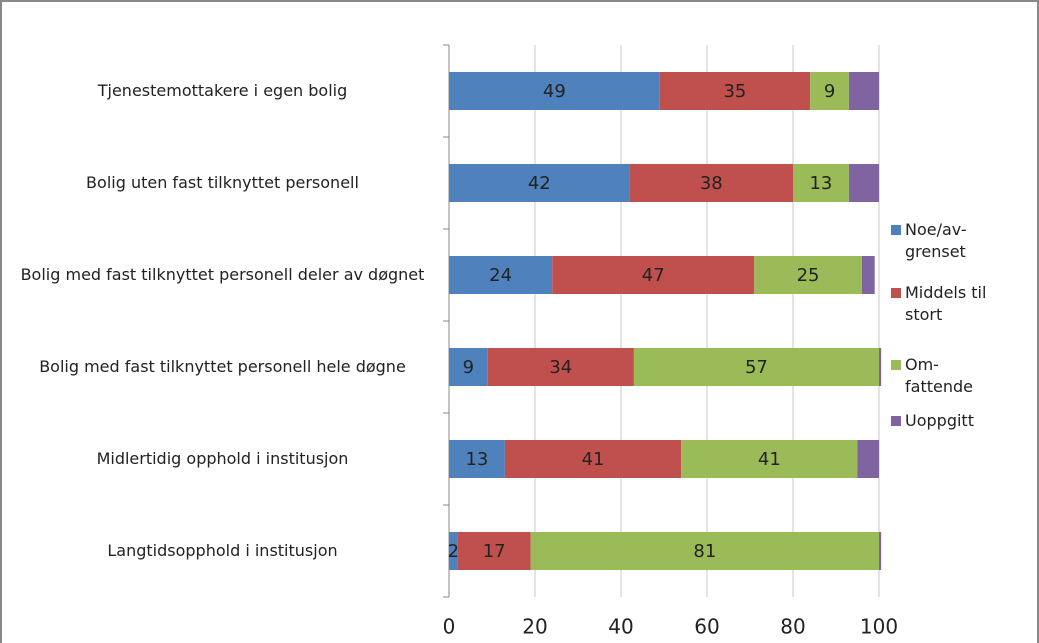 The height and width of the screenshot is (643, 1039). I want to click on legend-label: Uoppgitt, so click(939, 420).